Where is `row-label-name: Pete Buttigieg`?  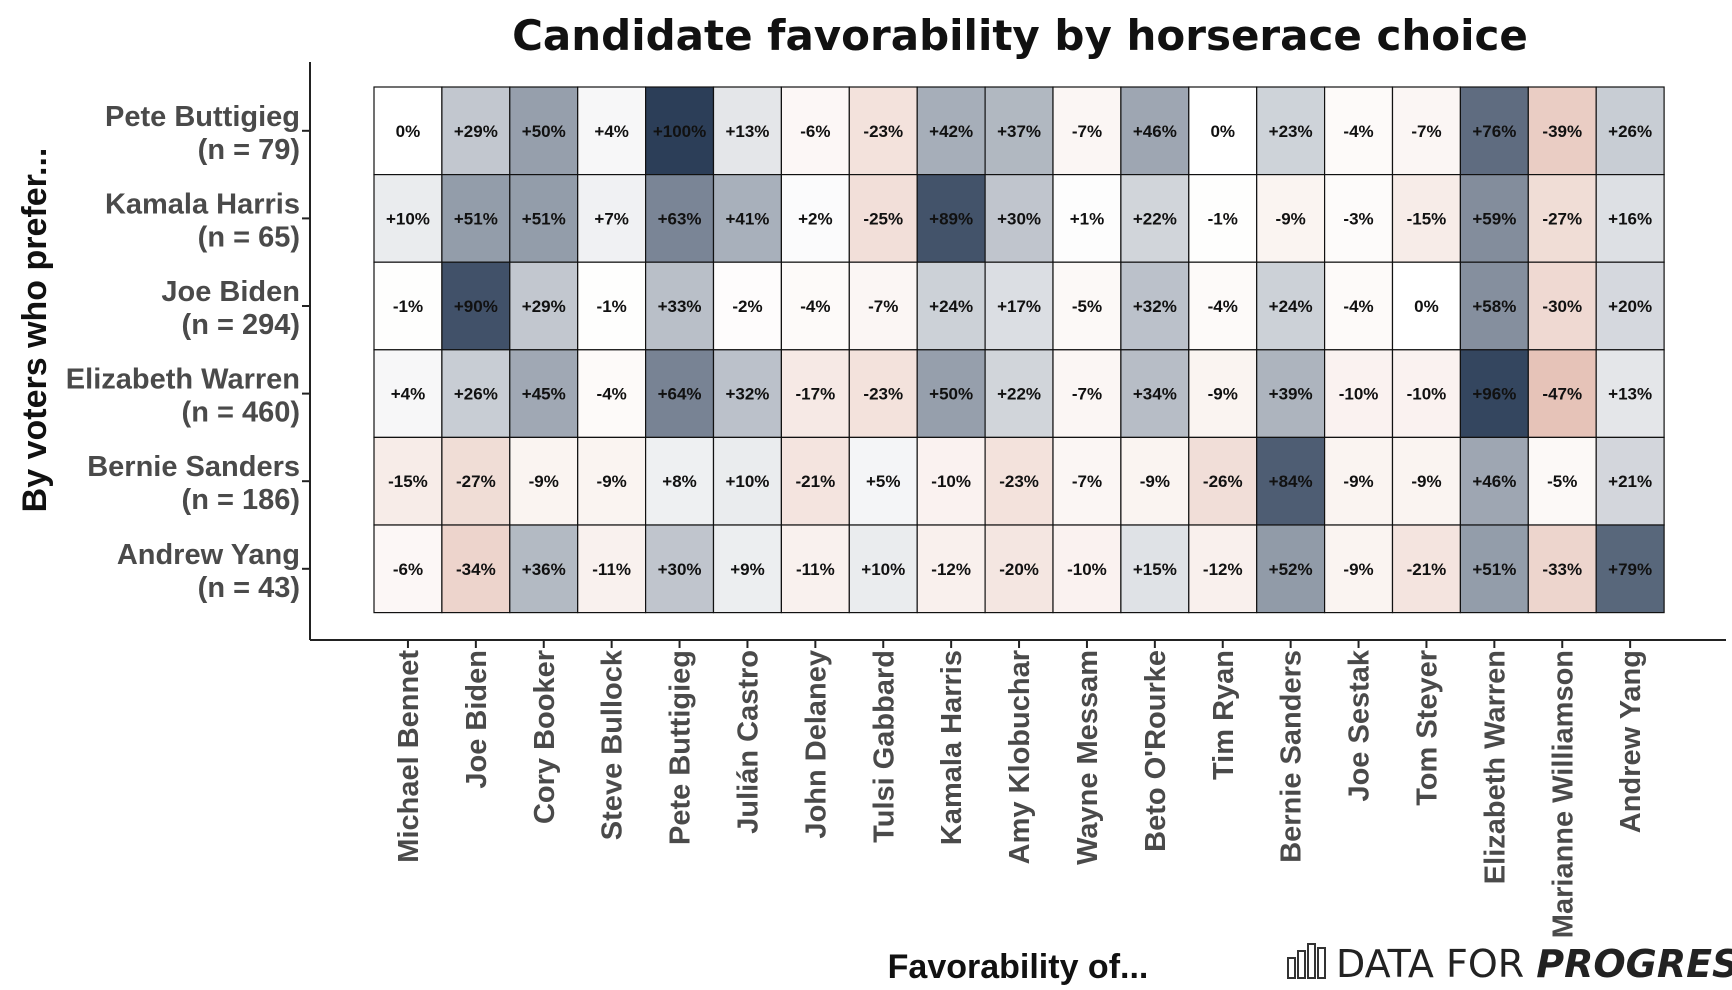 row-label-name: Pete Buttigieg is located at coordinates (202, 117).